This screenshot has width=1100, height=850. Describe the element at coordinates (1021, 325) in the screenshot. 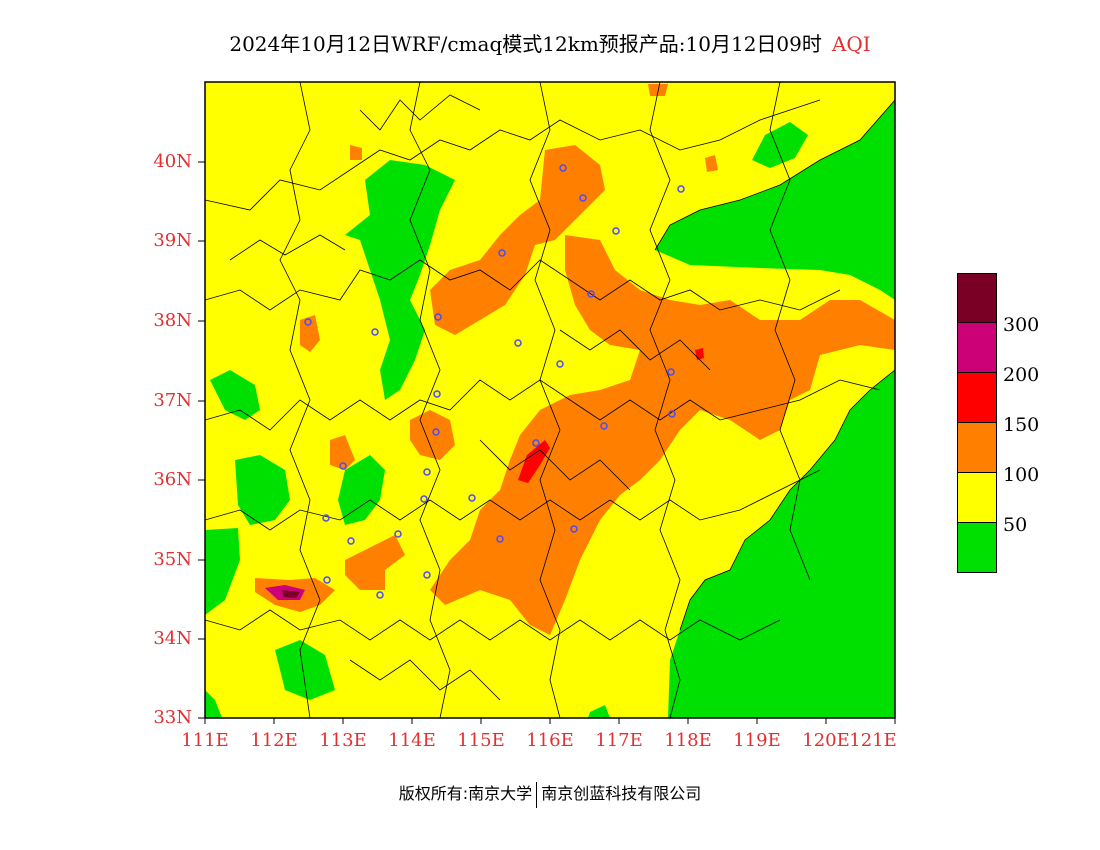

I see `legend-label: 300` at that location.